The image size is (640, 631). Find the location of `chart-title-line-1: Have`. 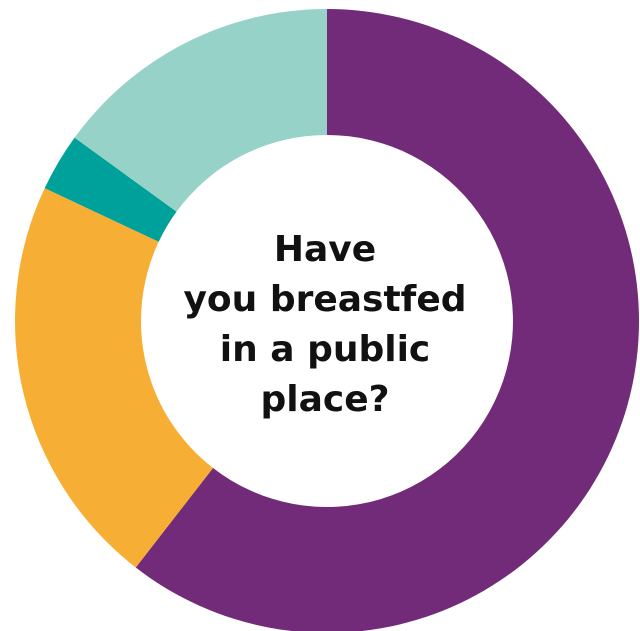

chart-title-line-1: Have is located at coordinates (325, 249).